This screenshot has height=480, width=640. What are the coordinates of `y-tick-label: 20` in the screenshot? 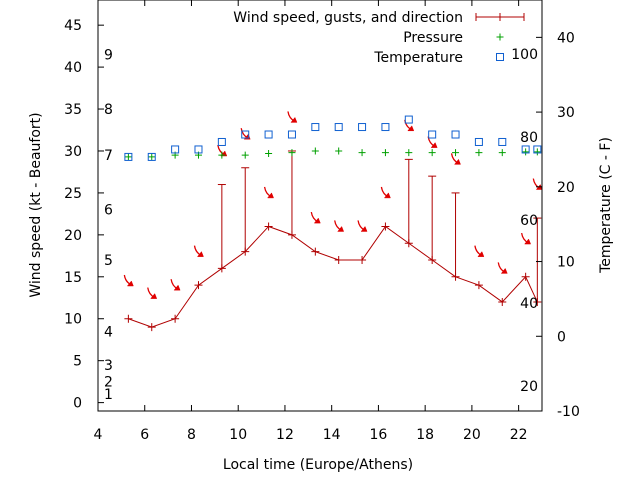 It's located at (73, 236).